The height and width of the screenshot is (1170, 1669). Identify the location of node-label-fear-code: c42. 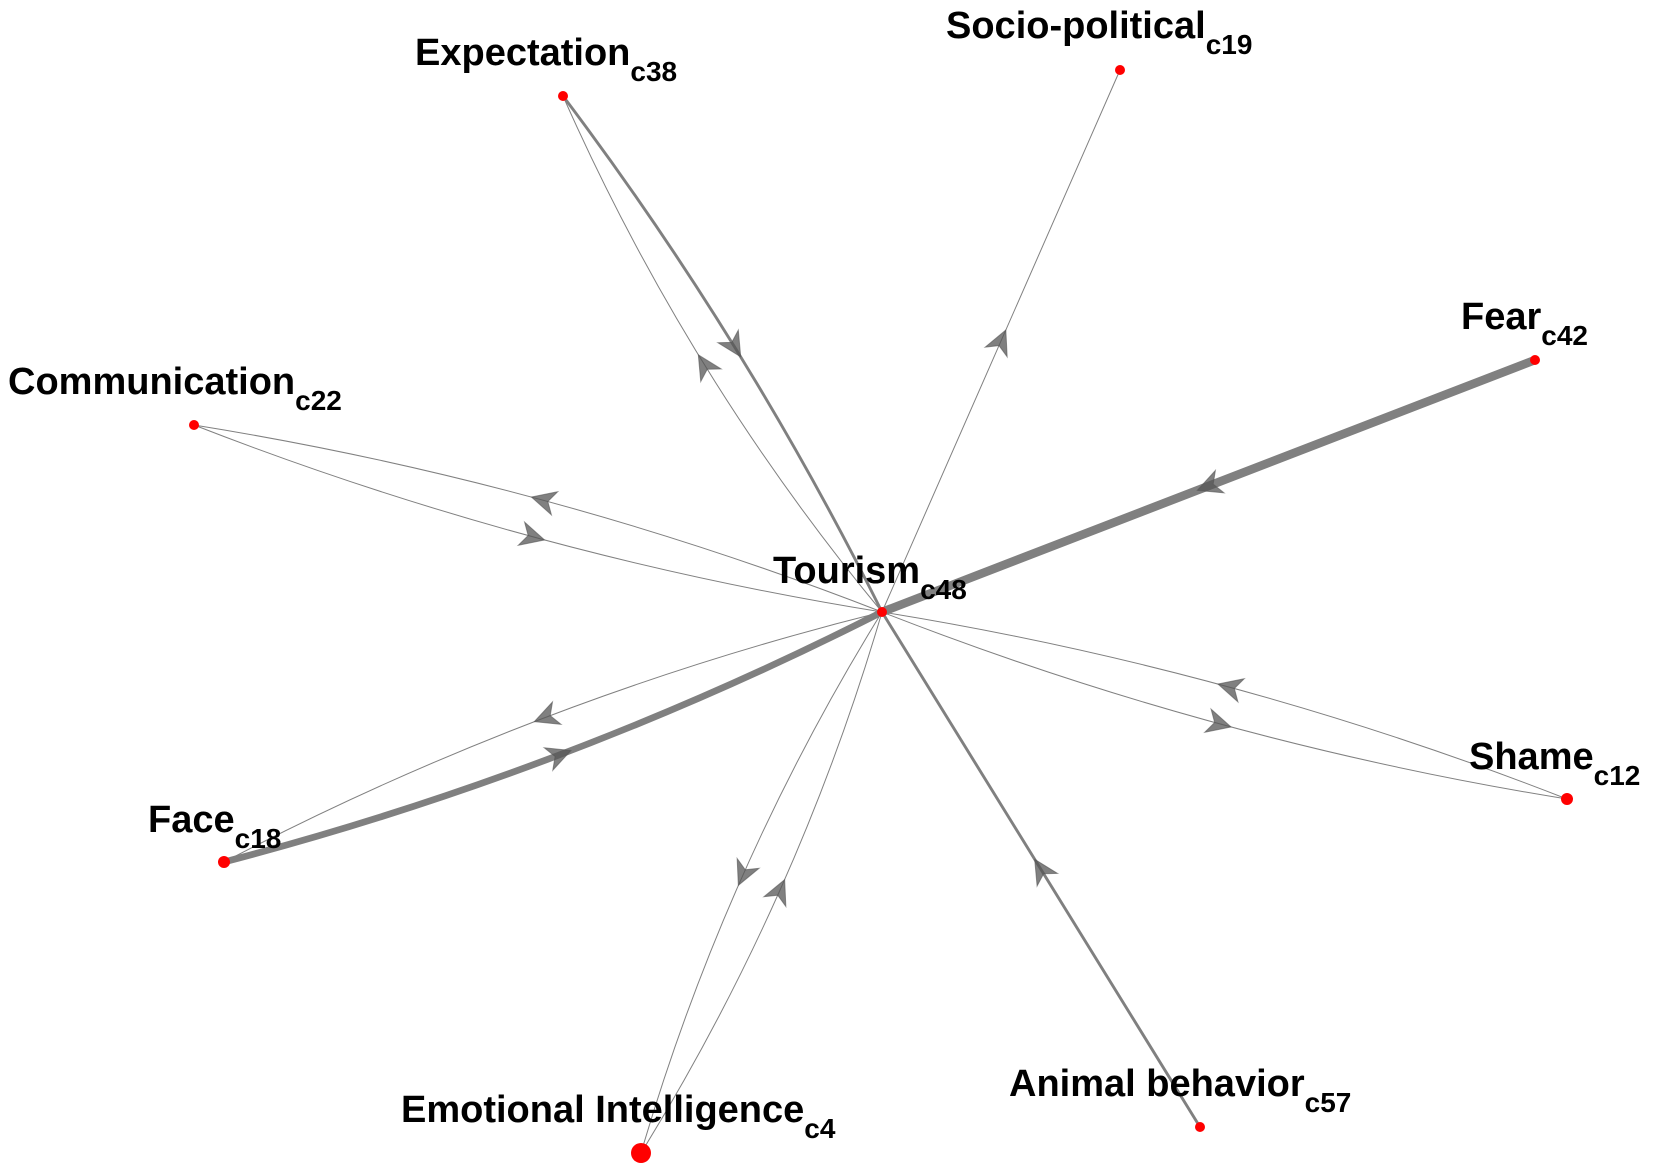
(1564, 335).